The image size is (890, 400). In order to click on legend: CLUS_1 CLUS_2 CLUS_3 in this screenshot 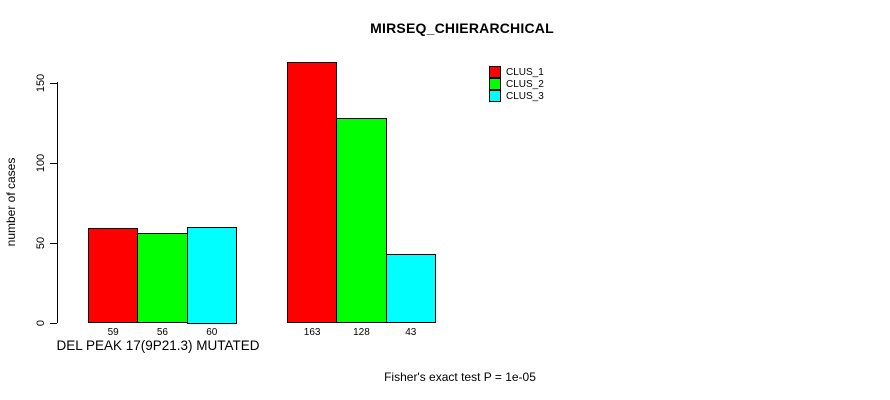, I will do `click(516, 84)`.